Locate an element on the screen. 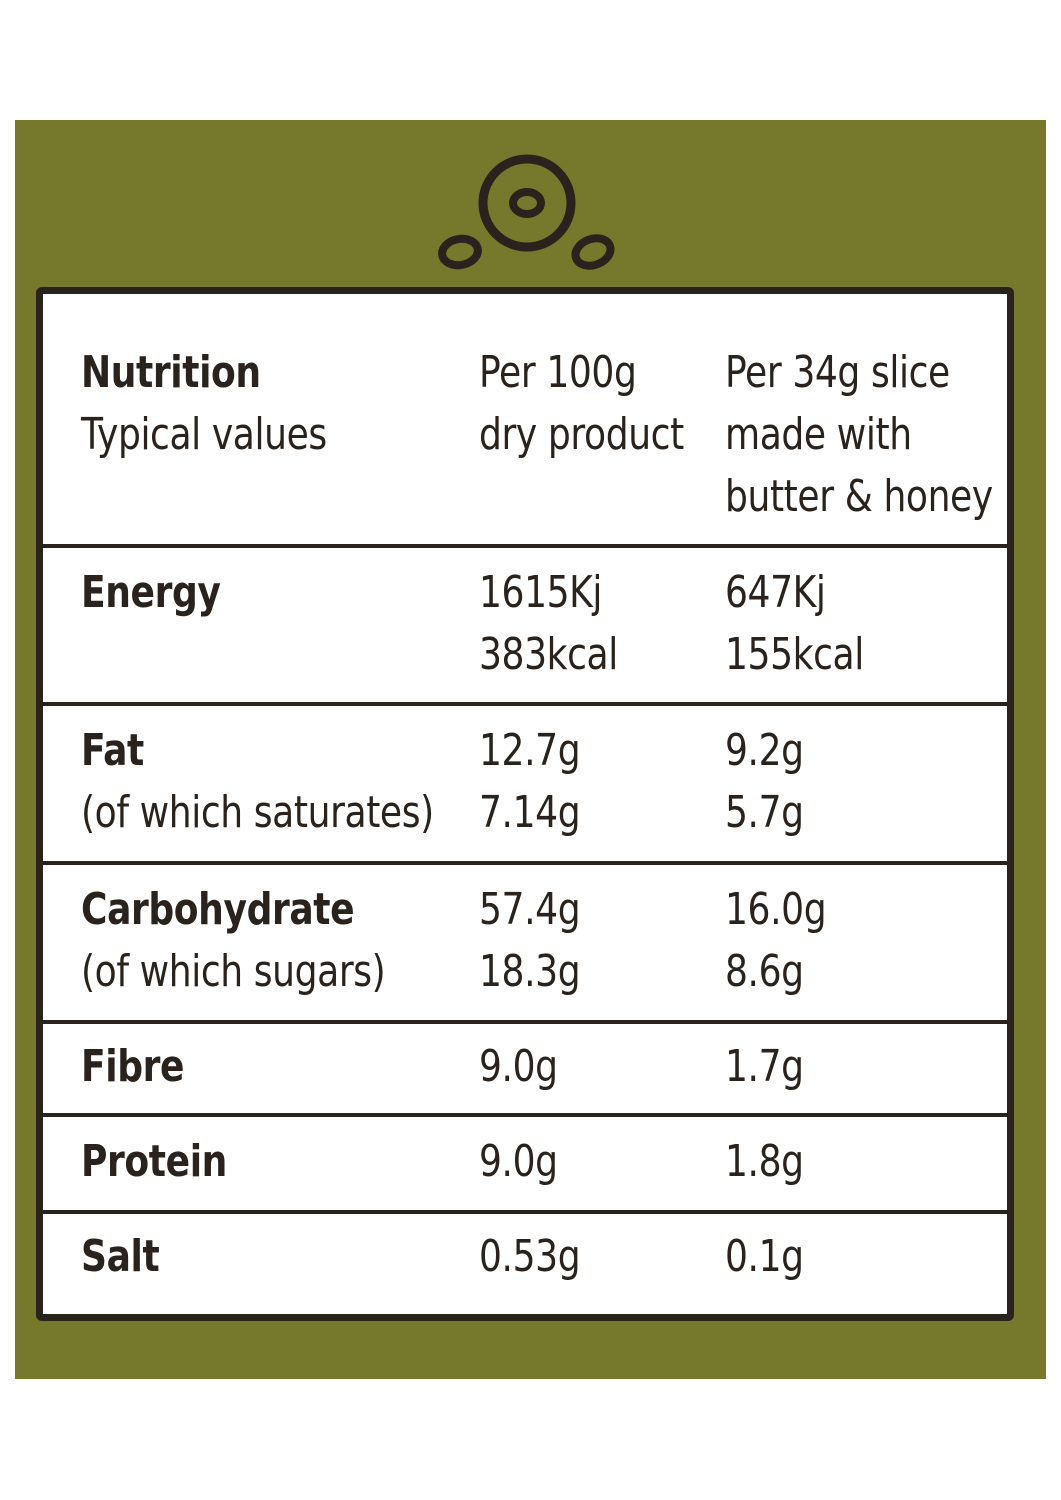 Image resolution: width=1061 pixels, height=1500 pixels. energy-label-cell: Energy is located at coordinates (151, 593).